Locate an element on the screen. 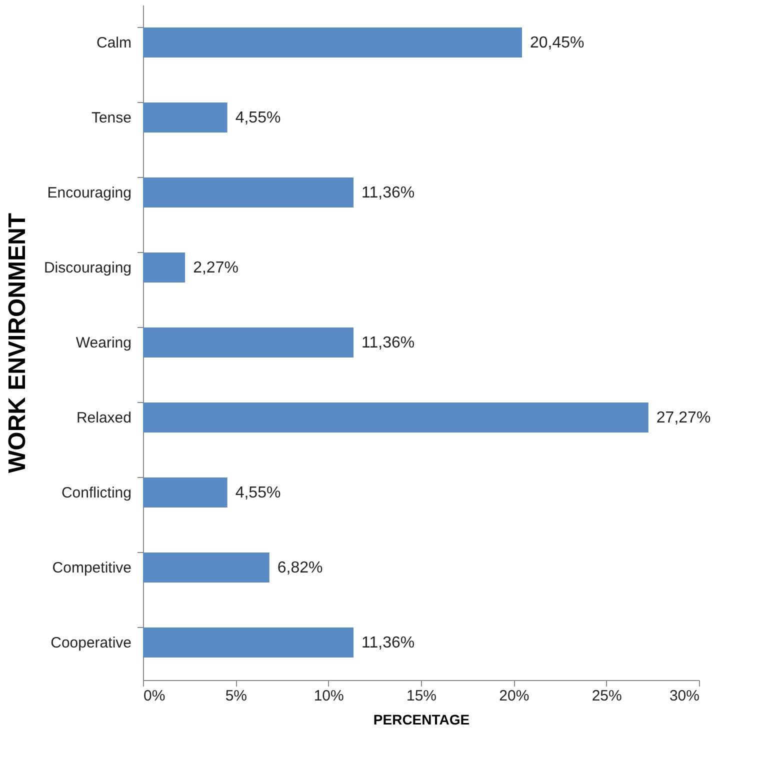 The image size is (772, 759). y-tick-label: Relaxed is located at coordinates (104, 418).